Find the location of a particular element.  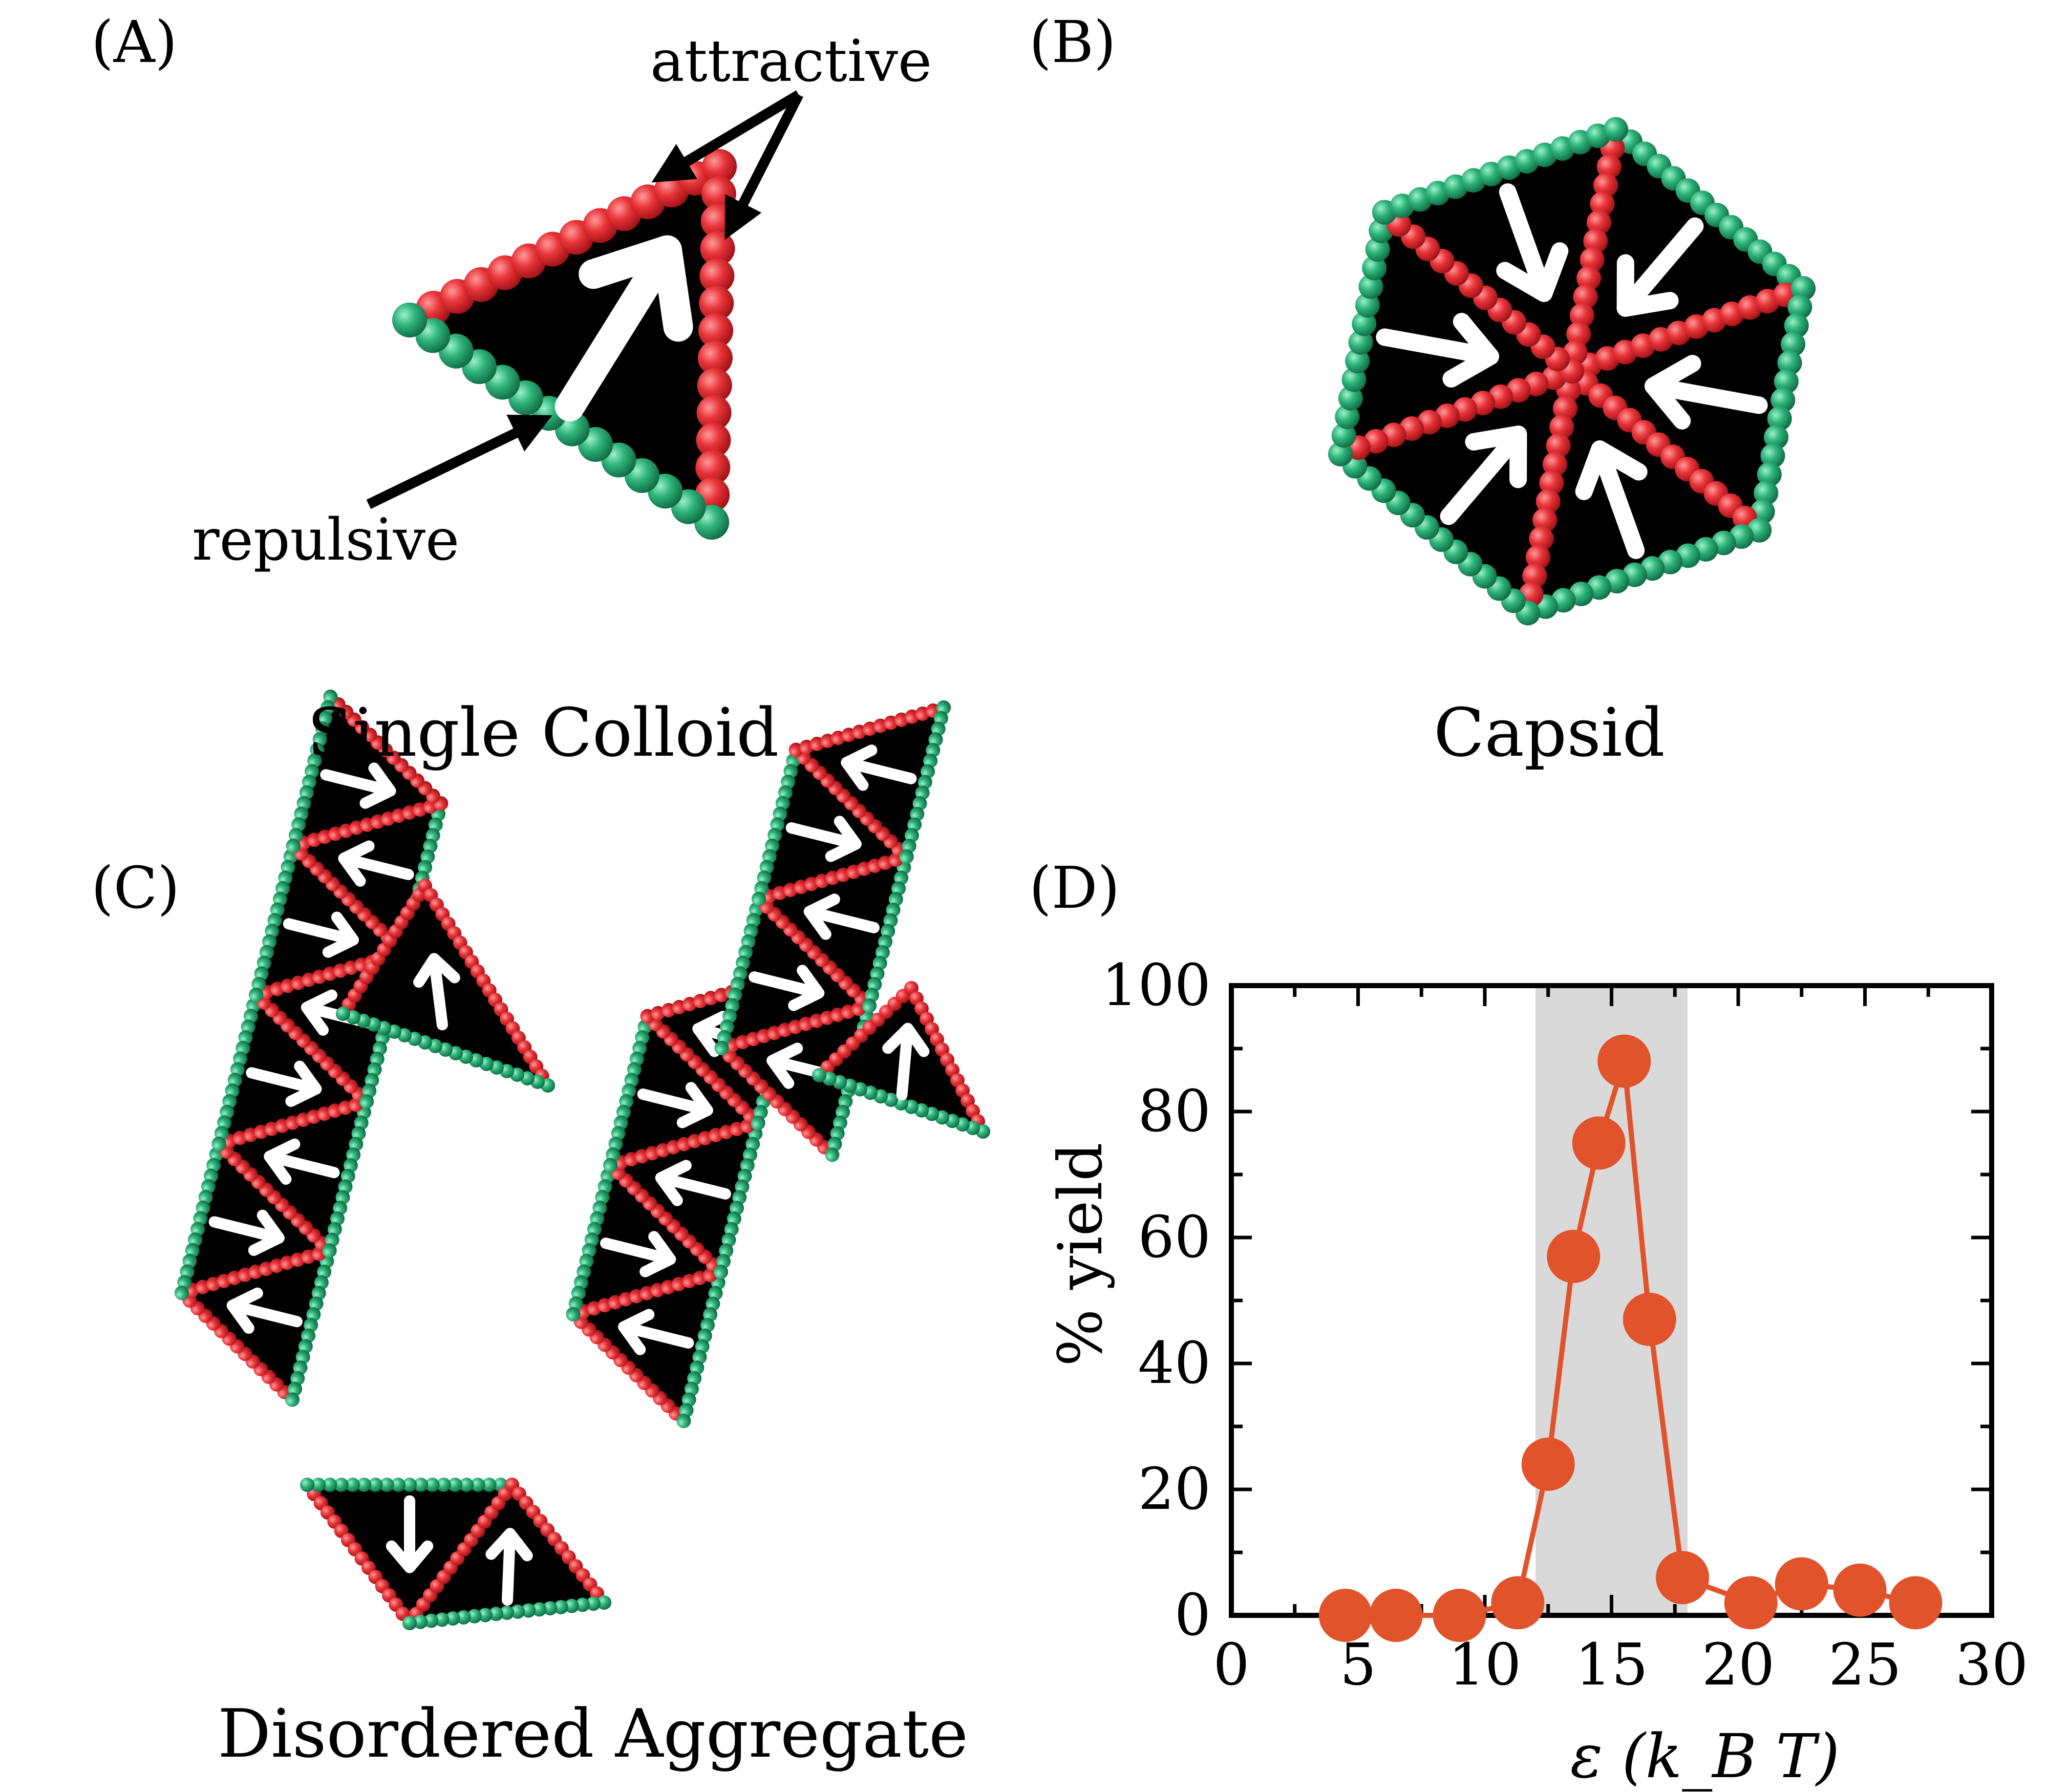

attractive-label: attractive is located at coordinates (791, 61).